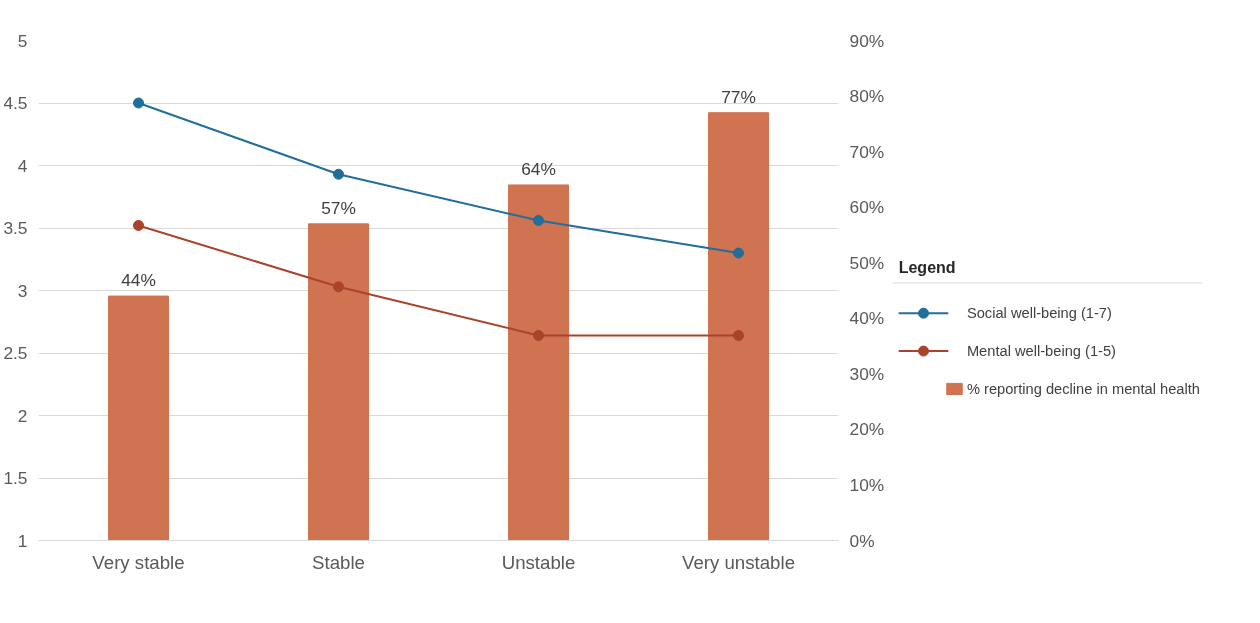  What do you see at coordinates (15, 228) in the screenshot?
I see `y-tick-label: 3.5` at bounding box center [15, 228].